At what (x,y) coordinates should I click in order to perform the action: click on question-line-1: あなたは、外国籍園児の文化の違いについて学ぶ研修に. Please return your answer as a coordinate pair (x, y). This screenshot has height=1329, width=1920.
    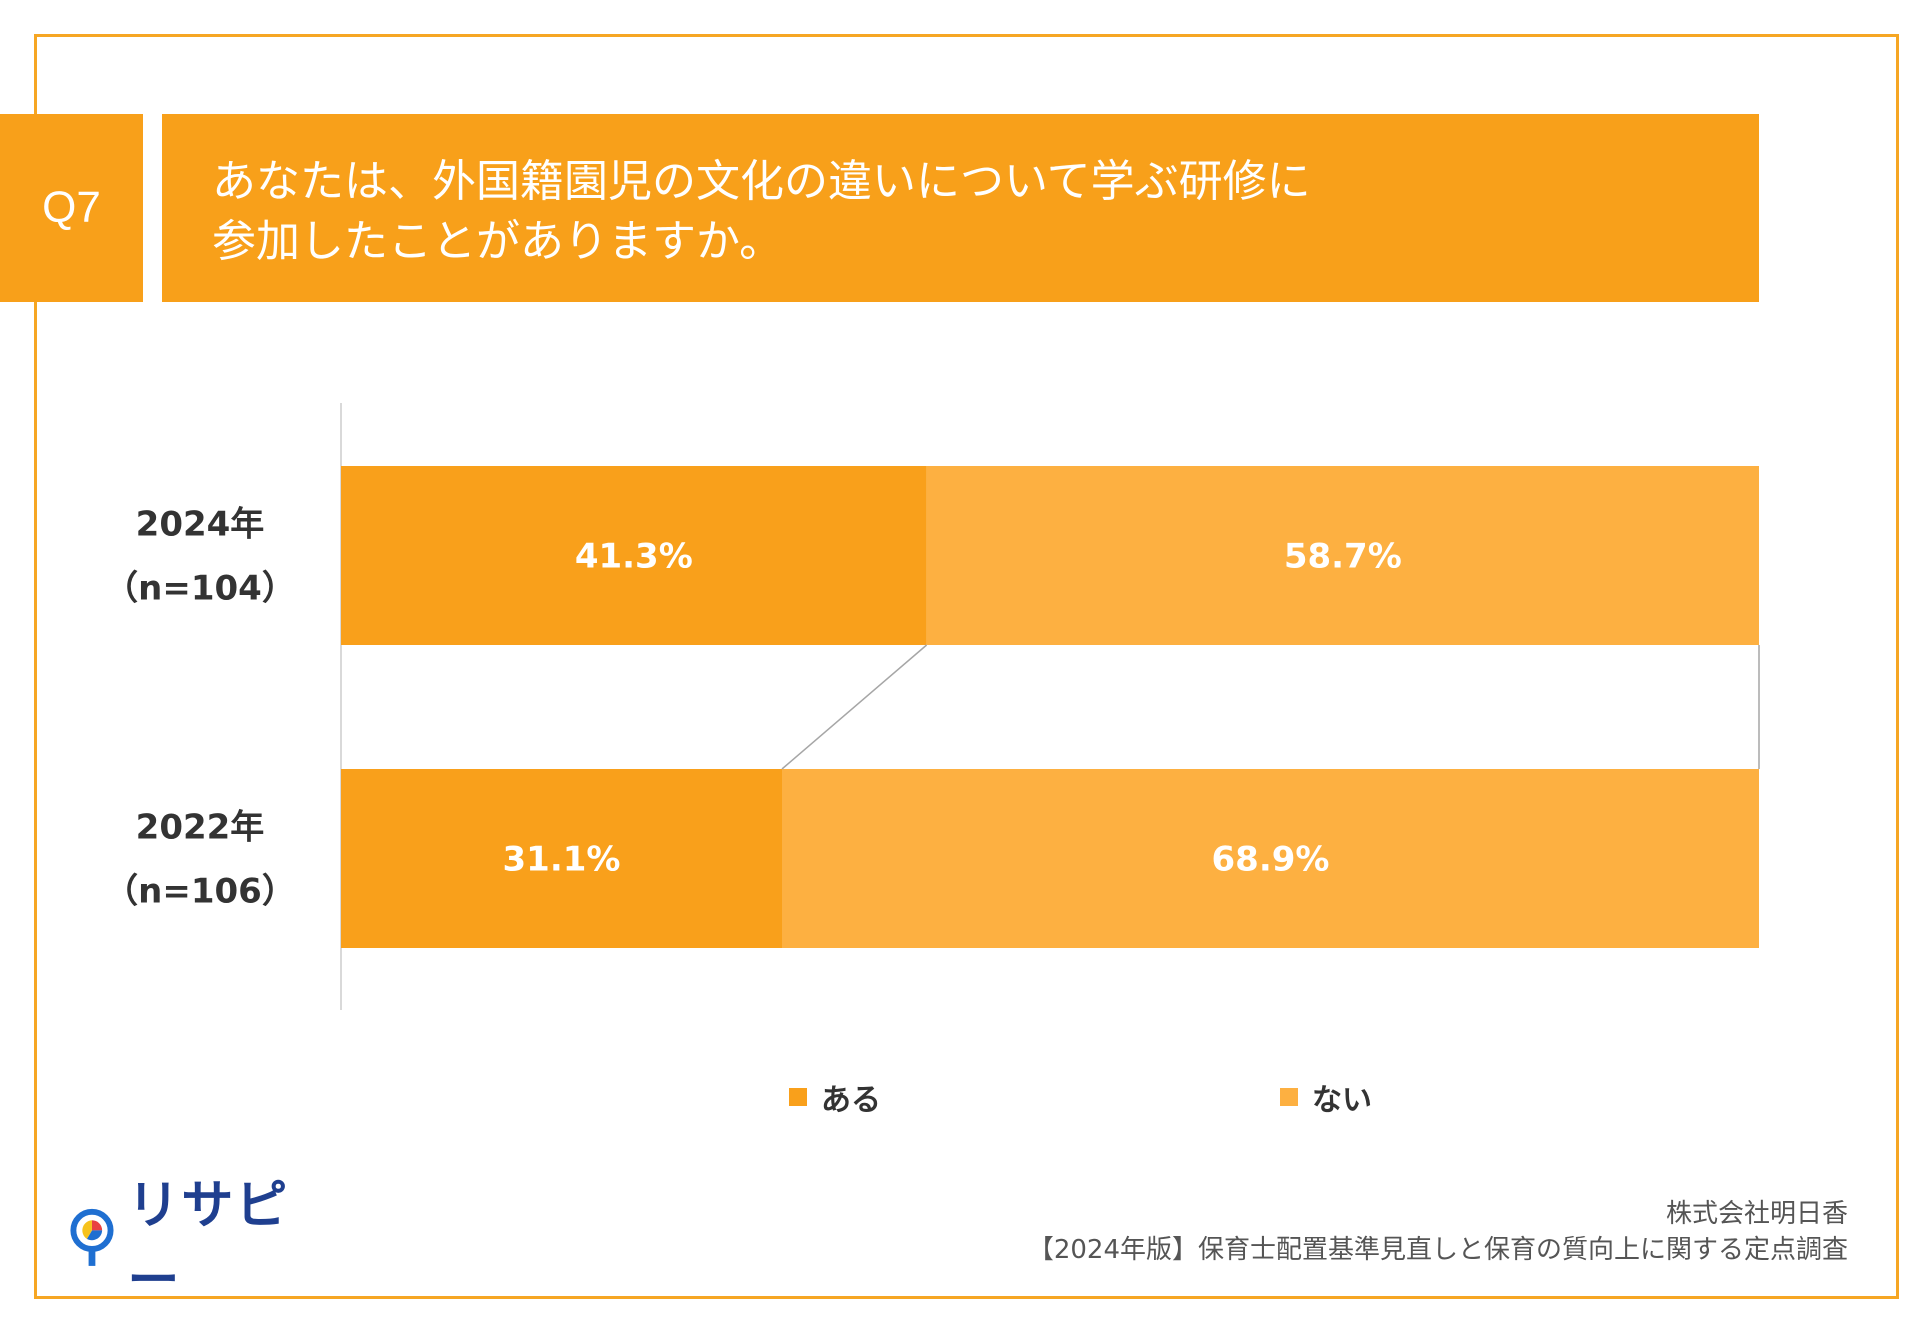
    Looking at the image, I should click on (761, 181).